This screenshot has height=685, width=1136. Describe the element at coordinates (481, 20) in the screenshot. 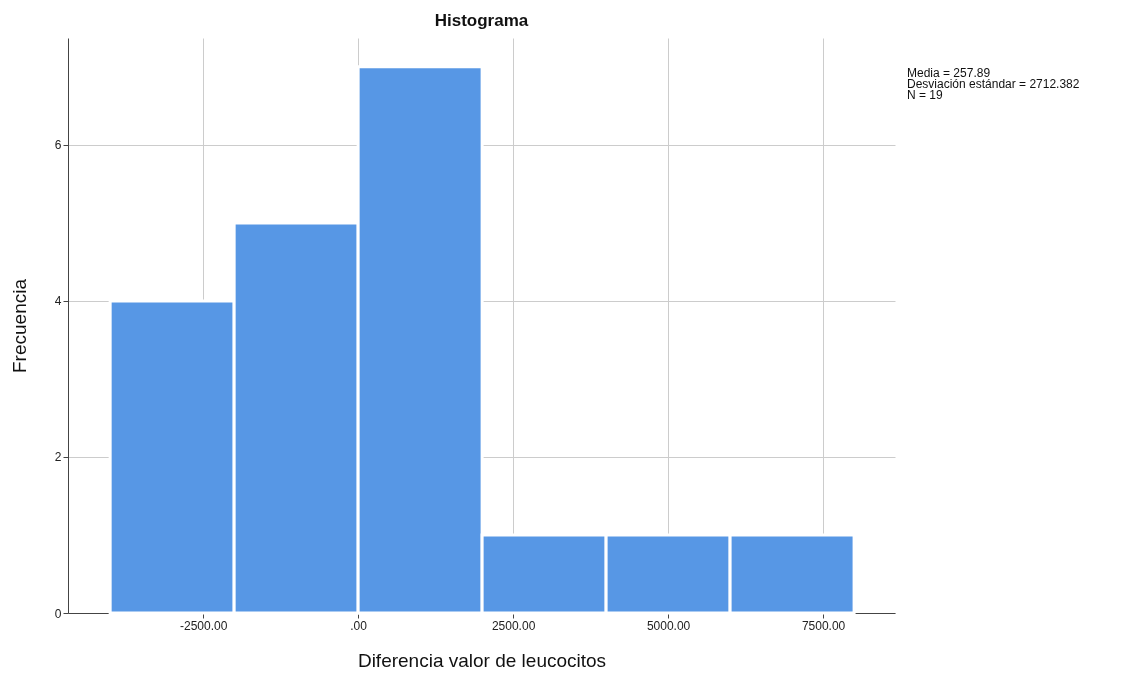

I see `chart-title: Histograma` at that location.